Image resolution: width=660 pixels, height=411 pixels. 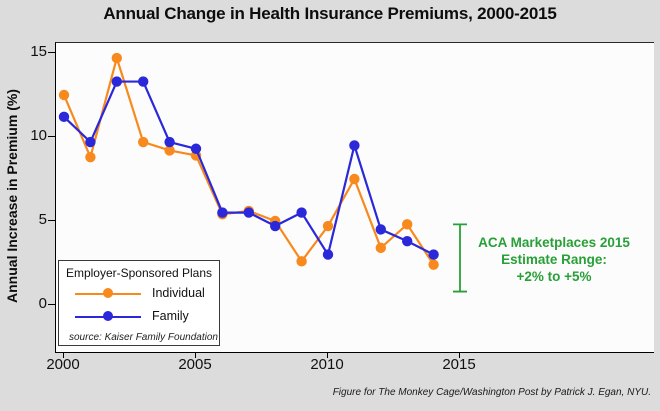 What do you see at coordinates (169, 150) in the screenshot?
I see `individual-point-2004` at bounding box center [169, 150].